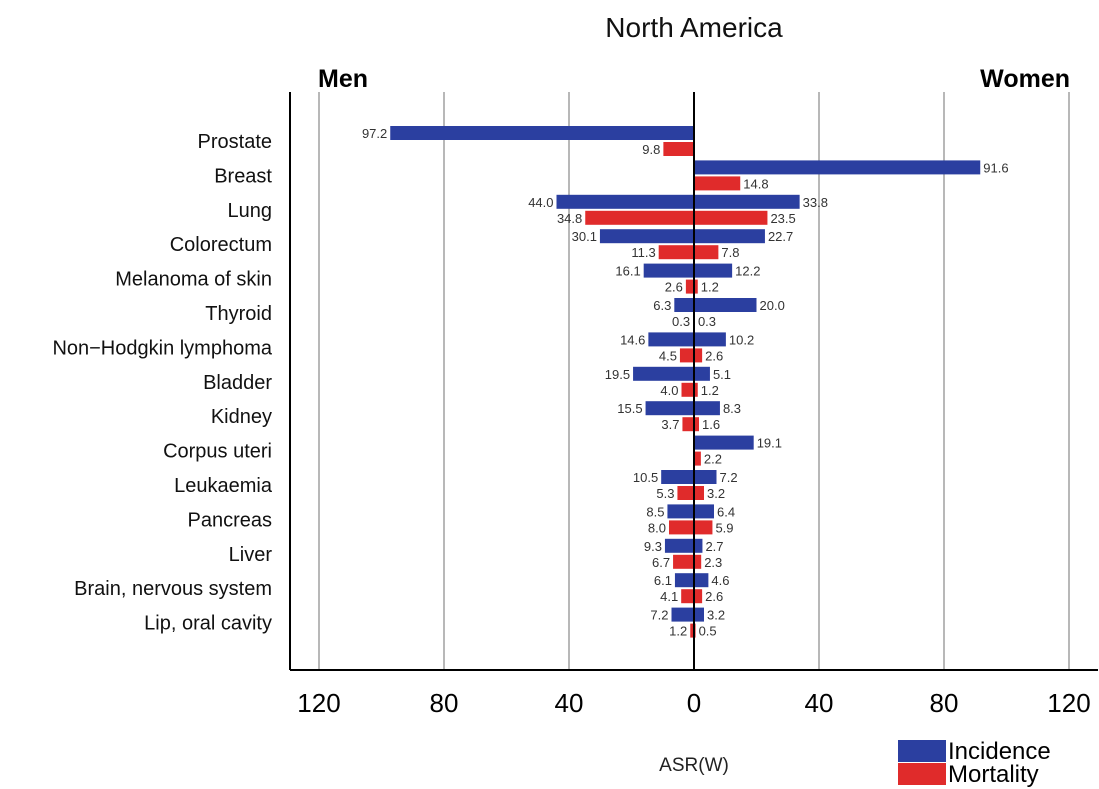  Describe the element at coordinates (782, 218) in the screenshot. I see `data-label: 23.5` at that location.